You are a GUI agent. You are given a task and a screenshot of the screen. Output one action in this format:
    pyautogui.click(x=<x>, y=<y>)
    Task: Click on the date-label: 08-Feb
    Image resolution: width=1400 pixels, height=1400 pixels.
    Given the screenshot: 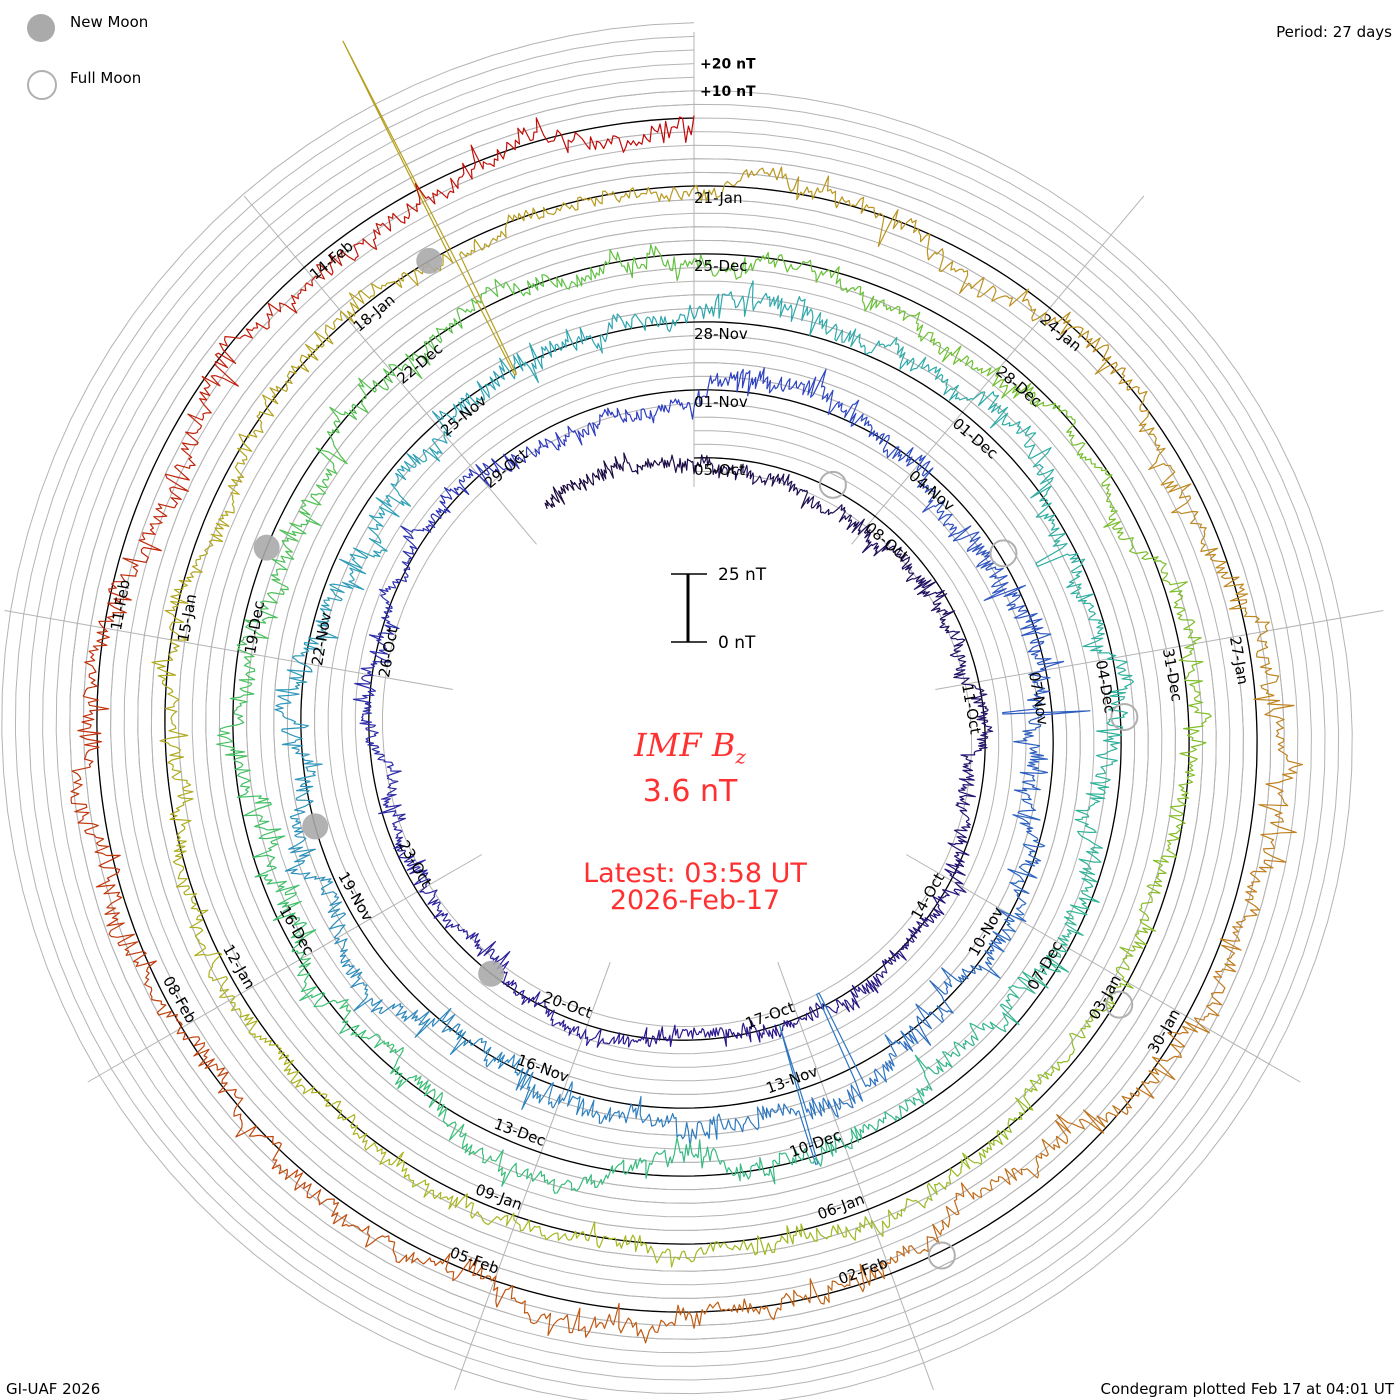 What is the action you would take?
    pyautogui.click(x=179, y=999)
    